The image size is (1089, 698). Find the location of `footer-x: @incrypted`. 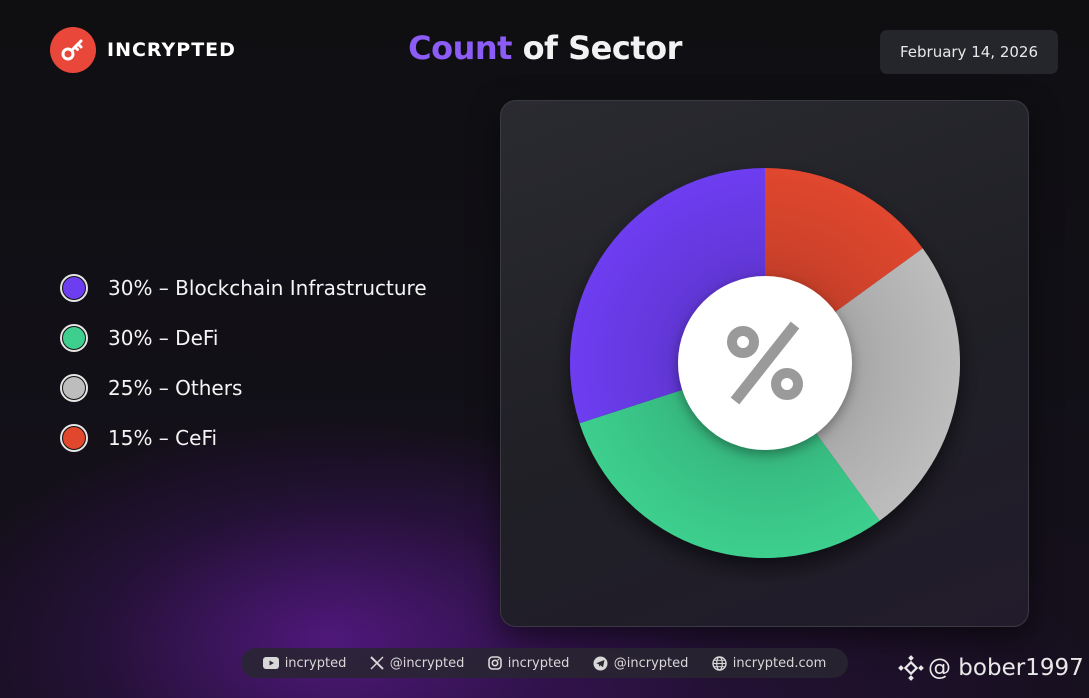

footer-x: @incrypted is located at coordinates (417, 663).